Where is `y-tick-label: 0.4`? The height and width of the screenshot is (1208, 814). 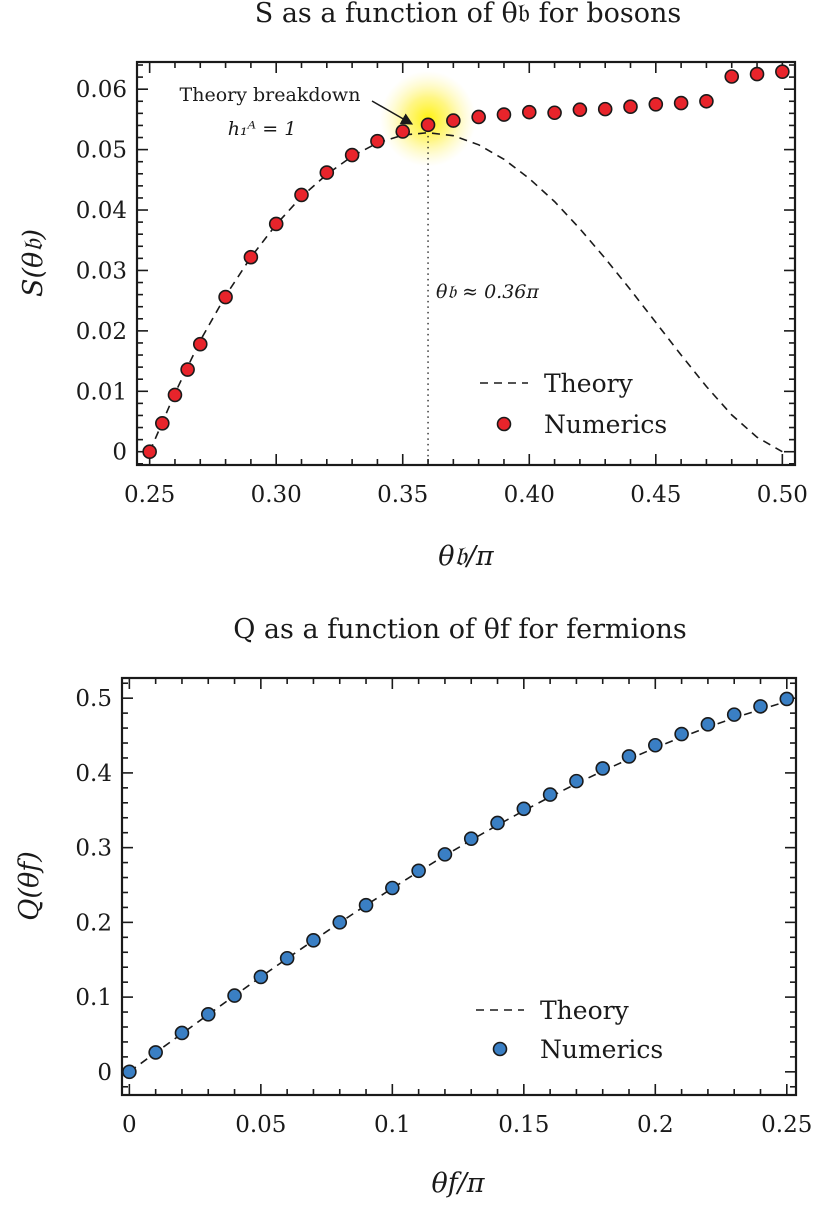
y-tick-label: 0.4 is located at coordinates (93, 774).